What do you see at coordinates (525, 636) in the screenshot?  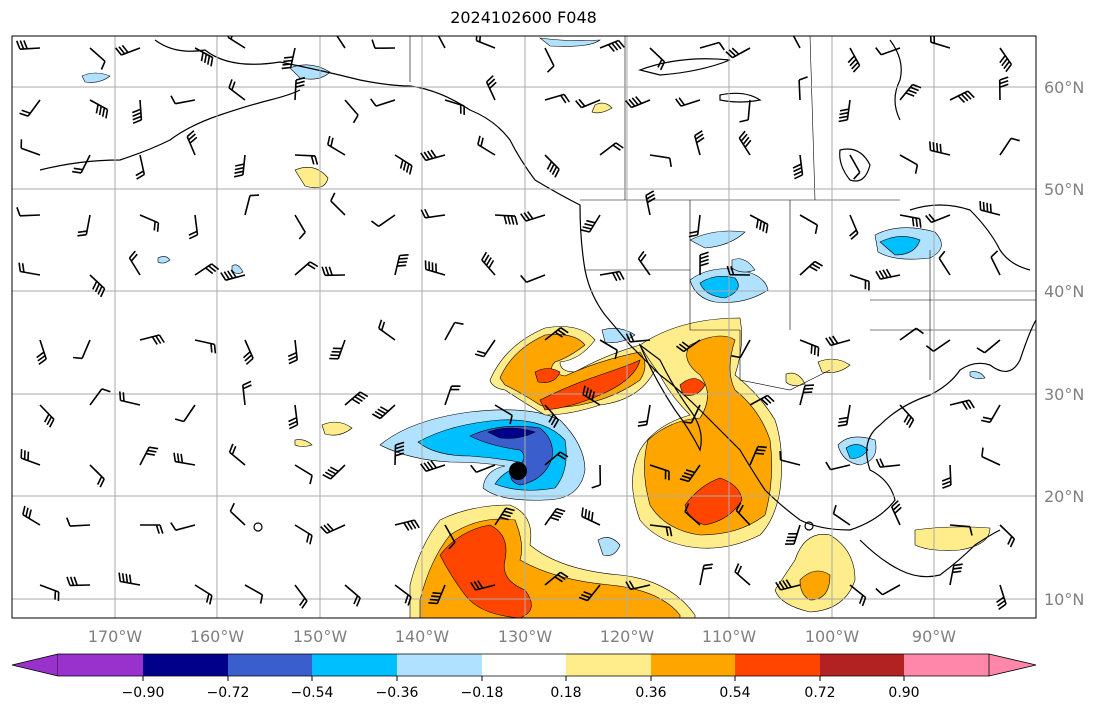 I see `lon-label: 130°W` at bounding box center [525, 636].